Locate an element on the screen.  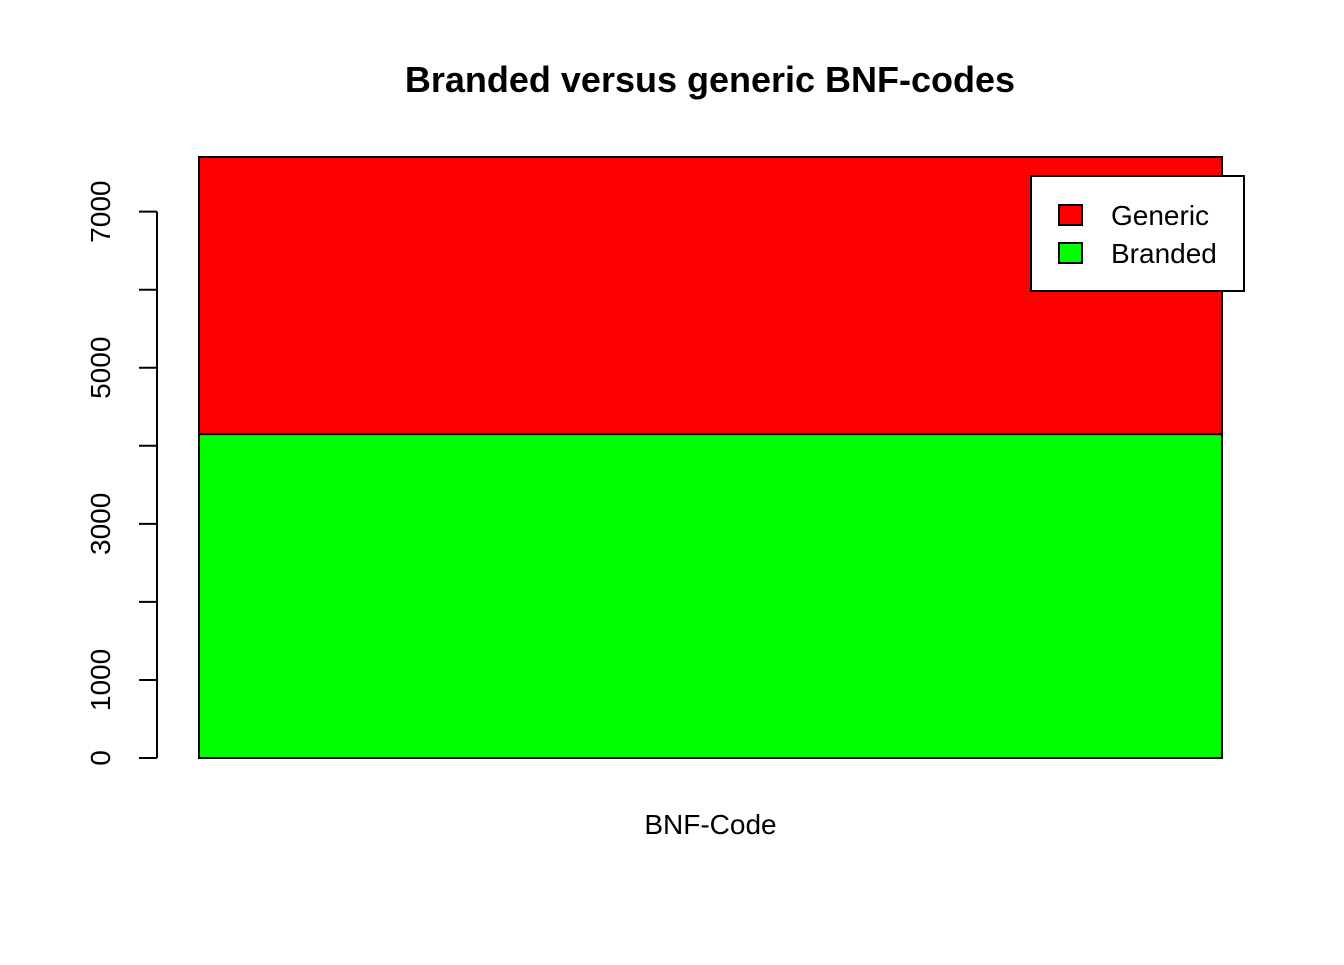
y-axis: 0 1000 3000 5000 7000 is located at coordinates (121, 473).